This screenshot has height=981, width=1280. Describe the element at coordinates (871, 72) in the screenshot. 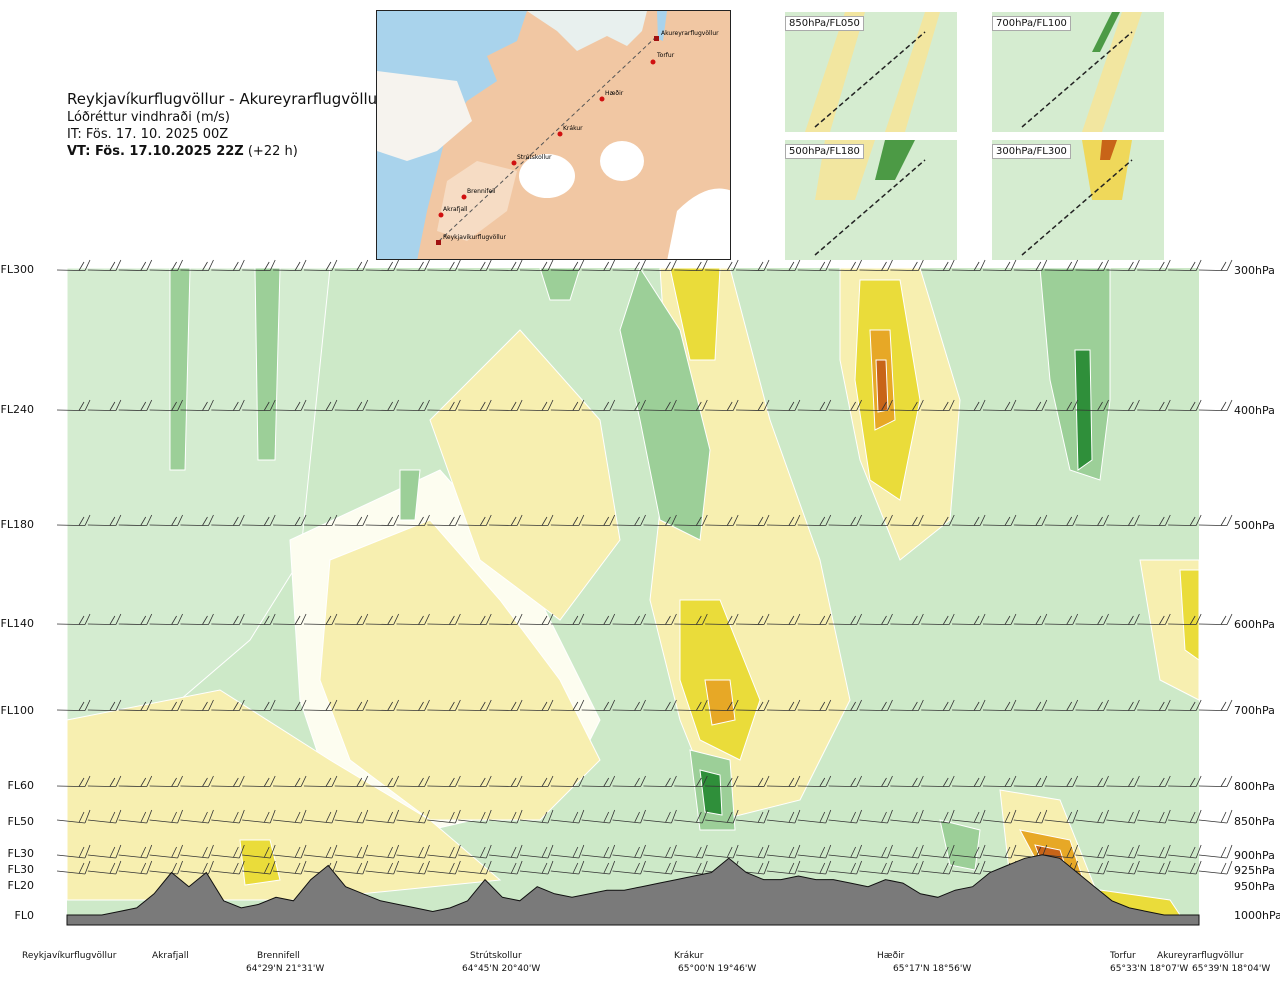

I see `inset-850hpa: 850hPa/FL050` at that location.